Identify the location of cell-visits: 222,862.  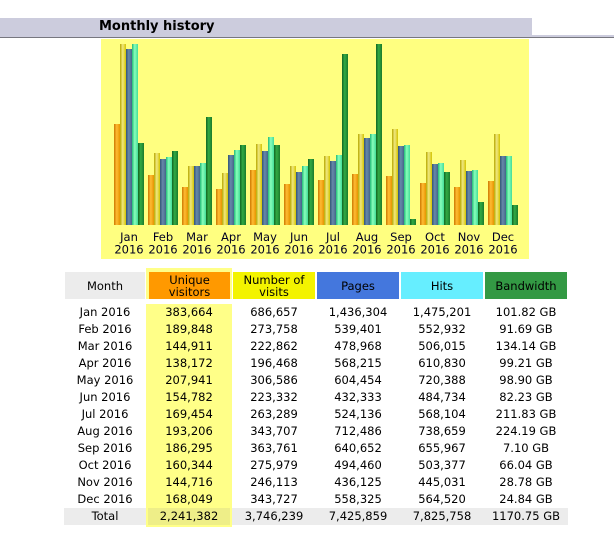
(274, 346).